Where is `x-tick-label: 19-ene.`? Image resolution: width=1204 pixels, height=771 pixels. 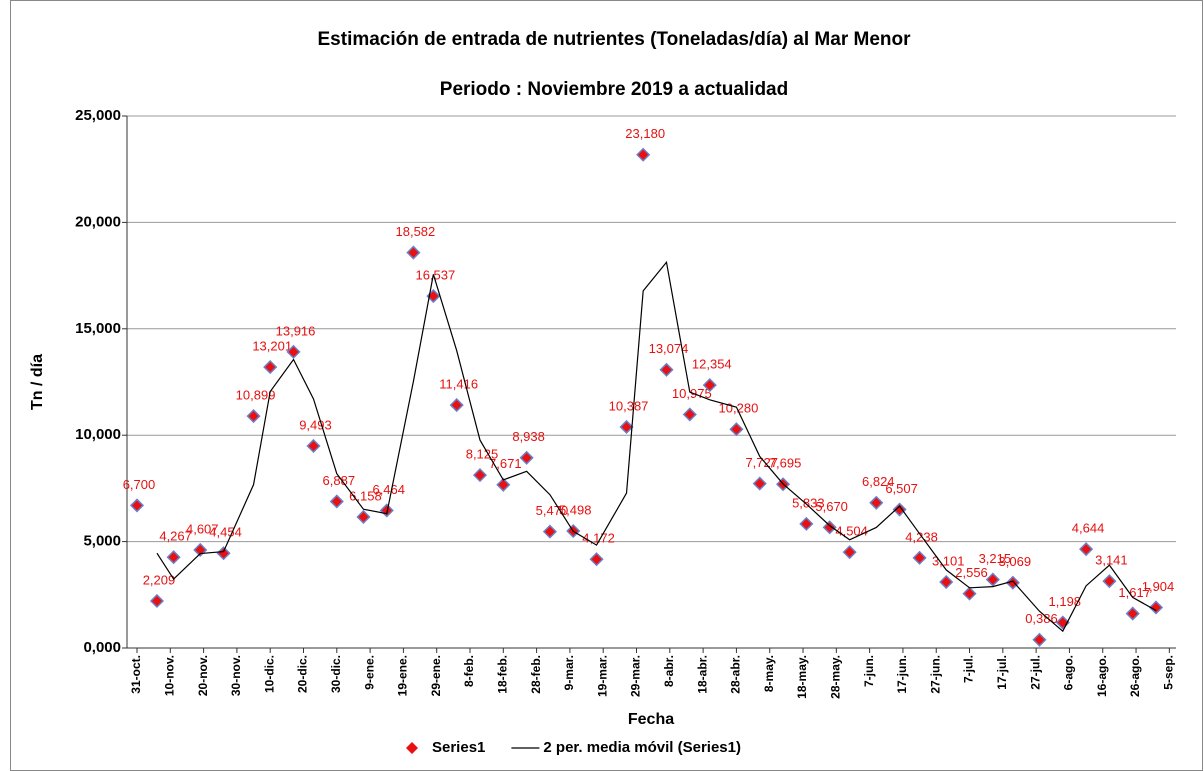
x-tick-label: 19-ene. is located at coordinates (403, 675).